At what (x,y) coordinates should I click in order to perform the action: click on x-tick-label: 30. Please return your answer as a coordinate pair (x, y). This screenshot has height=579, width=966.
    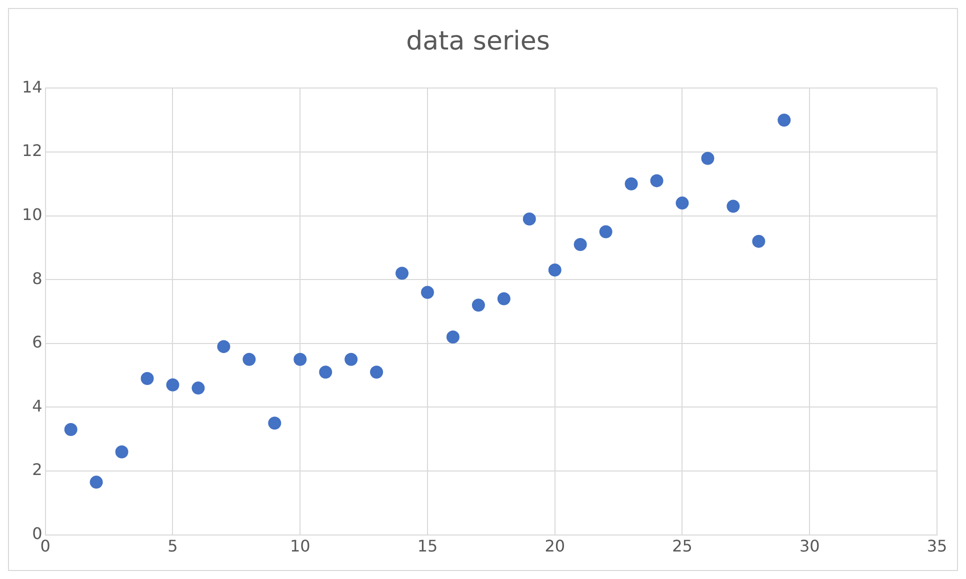
    Looking at the image, I should click on (809, 546).